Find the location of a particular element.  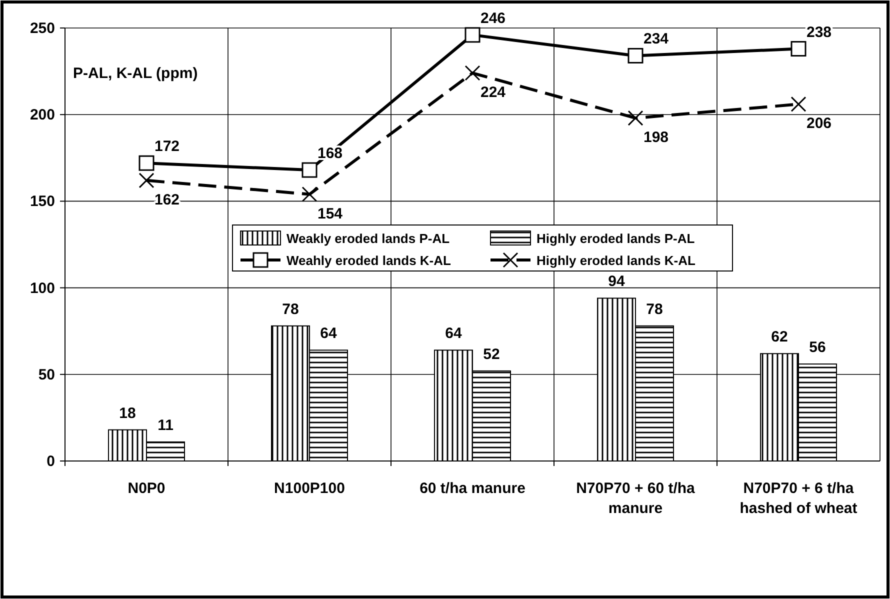

x-tick-label: N70P70 + 6 t/ha hashed of wheat is located at coordinates (799, 498).